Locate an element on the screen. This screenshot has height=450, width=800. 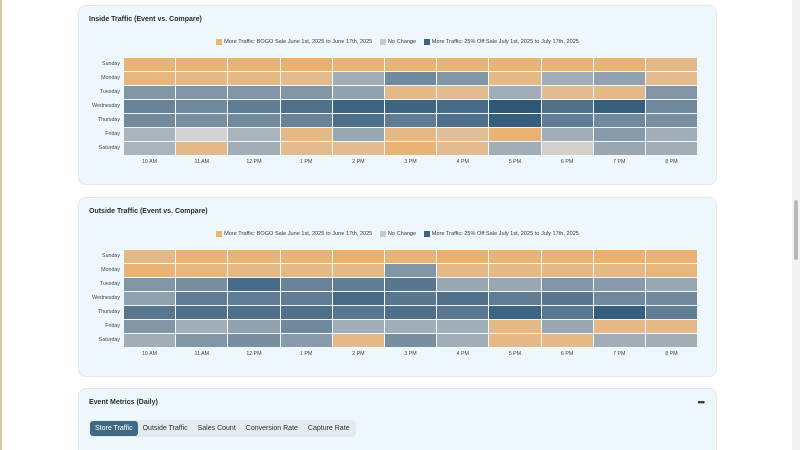
page-scrollbar is located at coordinates (796, 225).